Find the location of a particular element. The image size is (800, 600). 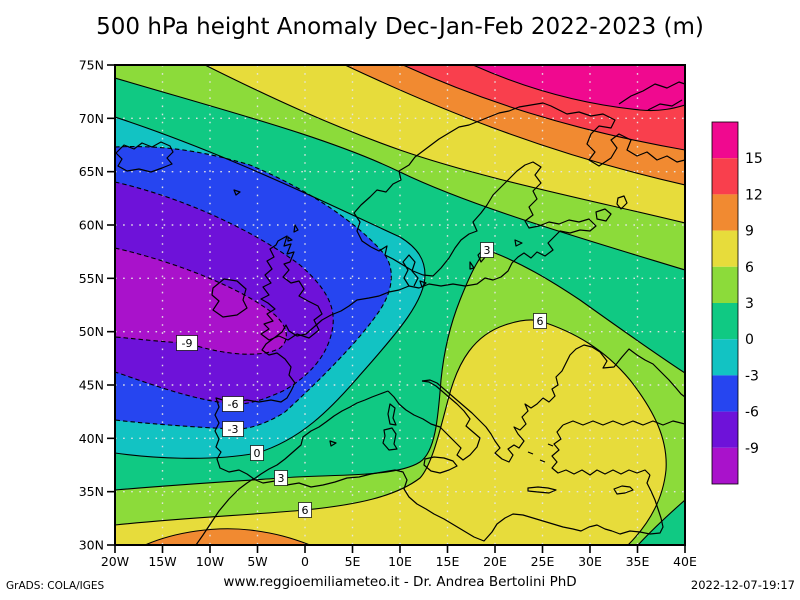

lon-tick-label: 10W is located at coordinates (210, 561).